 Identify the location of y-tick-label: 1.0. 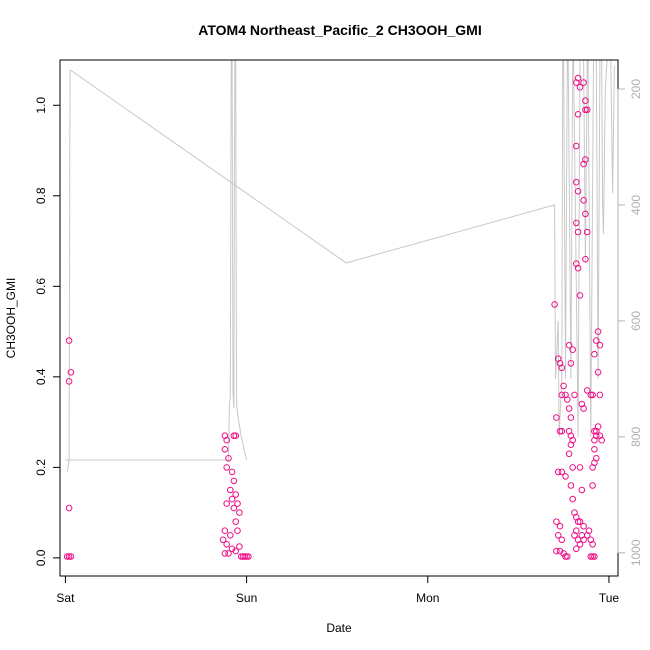
(41, 105).